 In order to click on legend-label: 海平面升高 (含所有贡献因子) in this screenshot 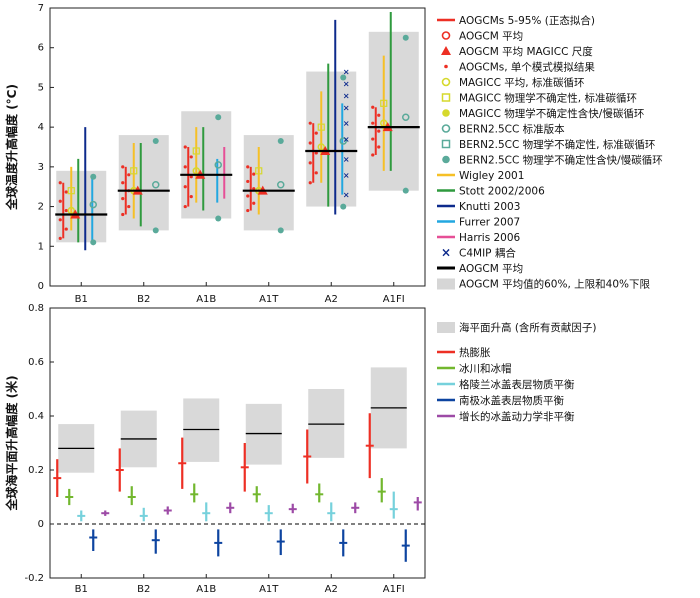, I will do `click(528, 327)`.